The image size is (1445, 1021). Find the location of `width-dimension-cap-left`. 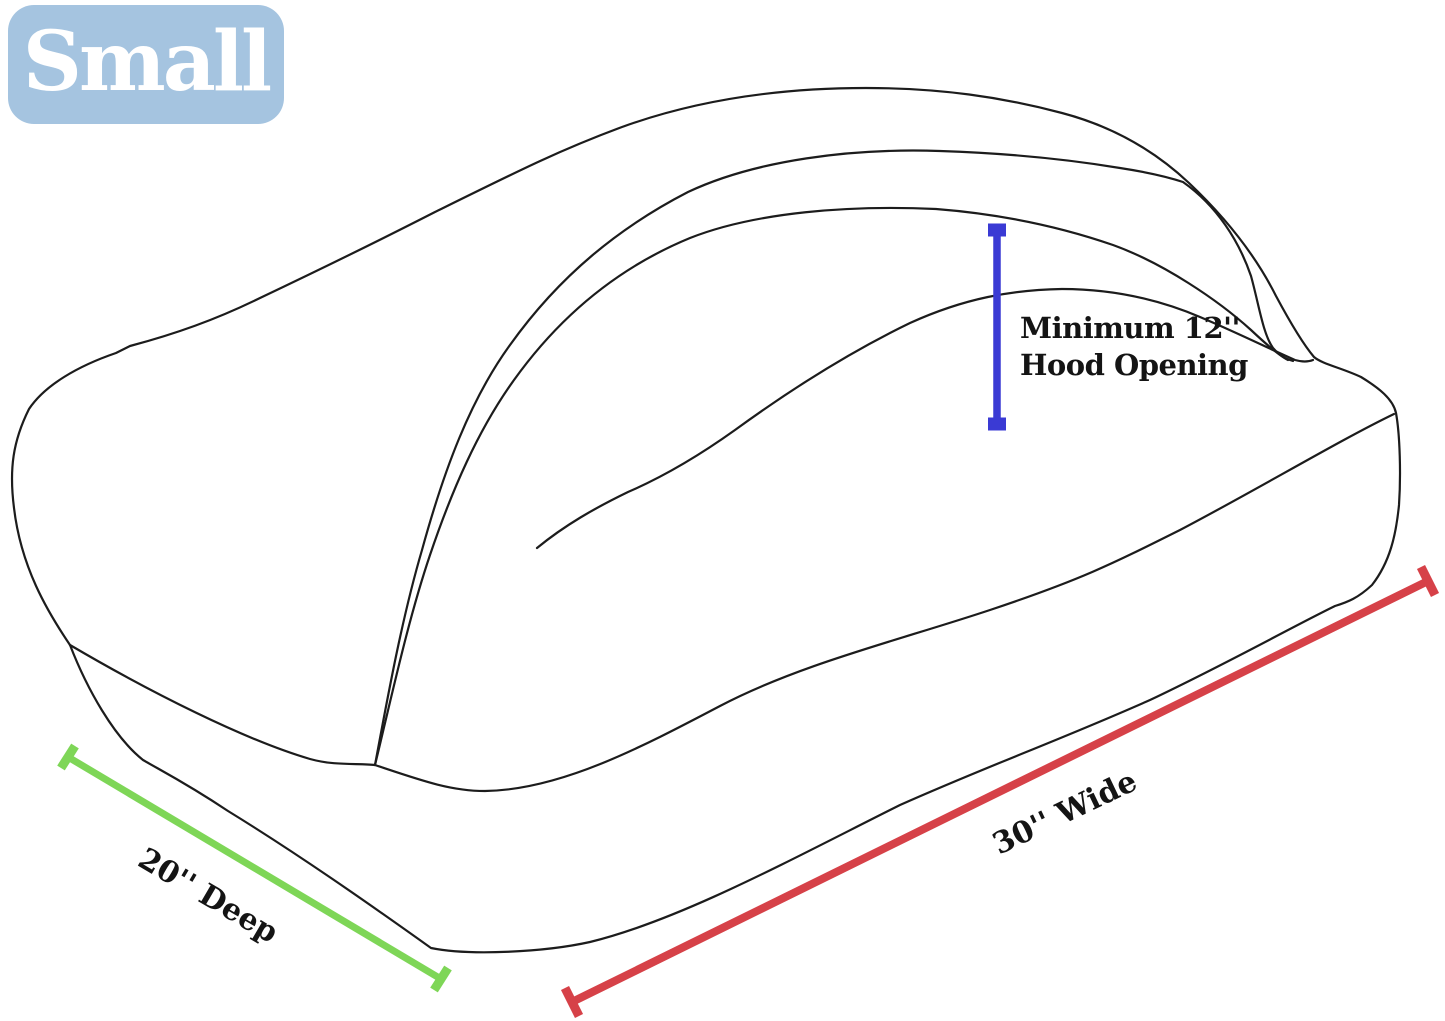

width-dimension-cap-left is located at coordinates (572, 1002).